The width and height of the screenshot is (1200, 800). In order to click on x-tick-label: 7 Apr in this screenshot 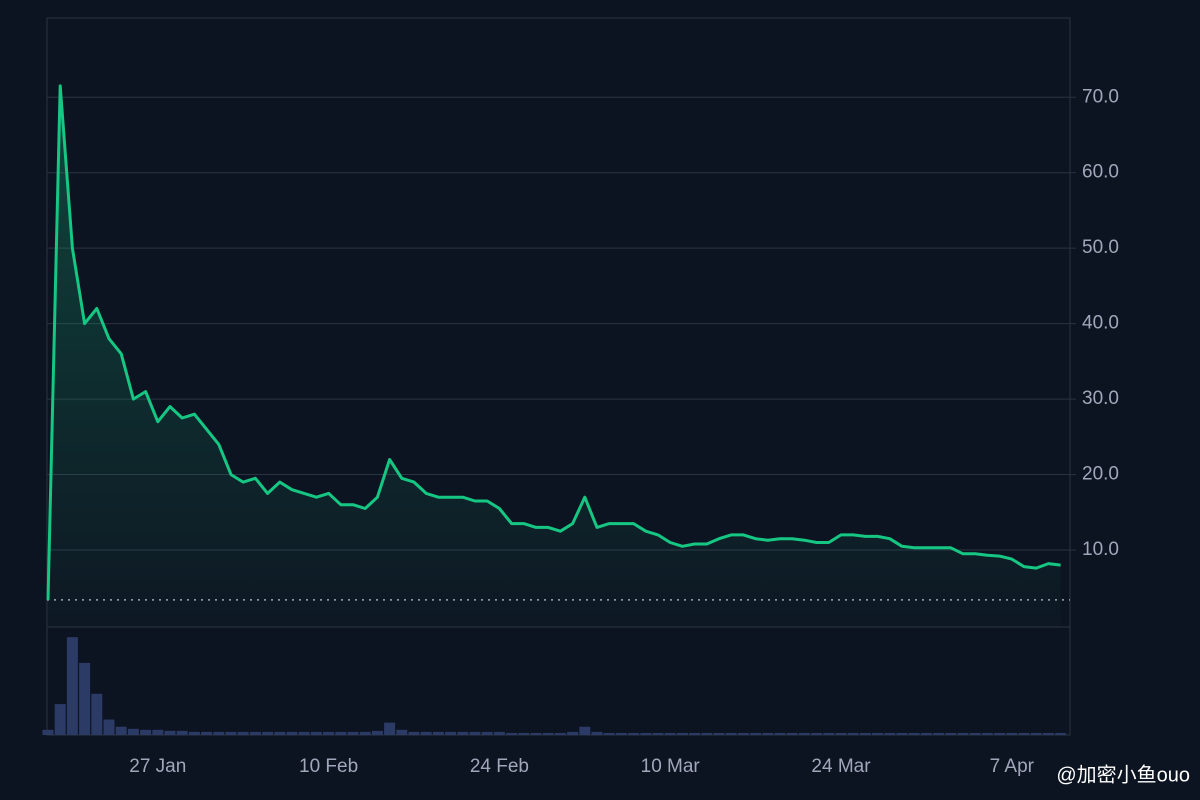, I will do `click(1012, 766)`.